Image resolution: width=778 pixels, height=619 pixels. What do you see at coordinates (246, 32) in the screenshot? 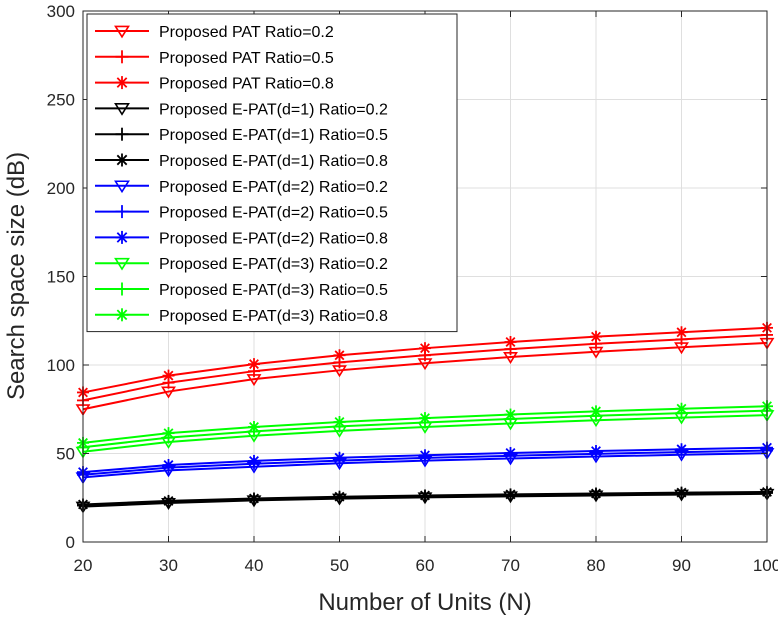
I see `legend-label: Proposed PAT Ratio=0.2` at bounding box center [246, 32].